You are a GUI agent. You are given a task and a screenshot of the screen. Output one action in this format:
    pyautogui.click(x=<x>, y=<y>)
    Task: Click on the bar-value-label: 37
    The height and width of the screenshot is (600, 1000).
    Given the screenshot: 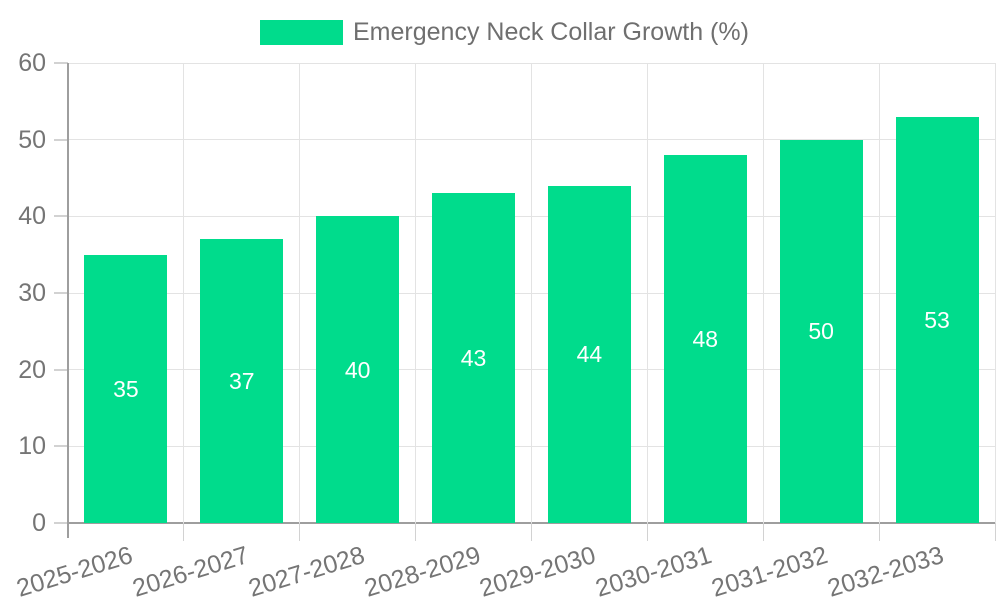 What is the action you would take?
    pyautogui.click(x=242, y=381)
    